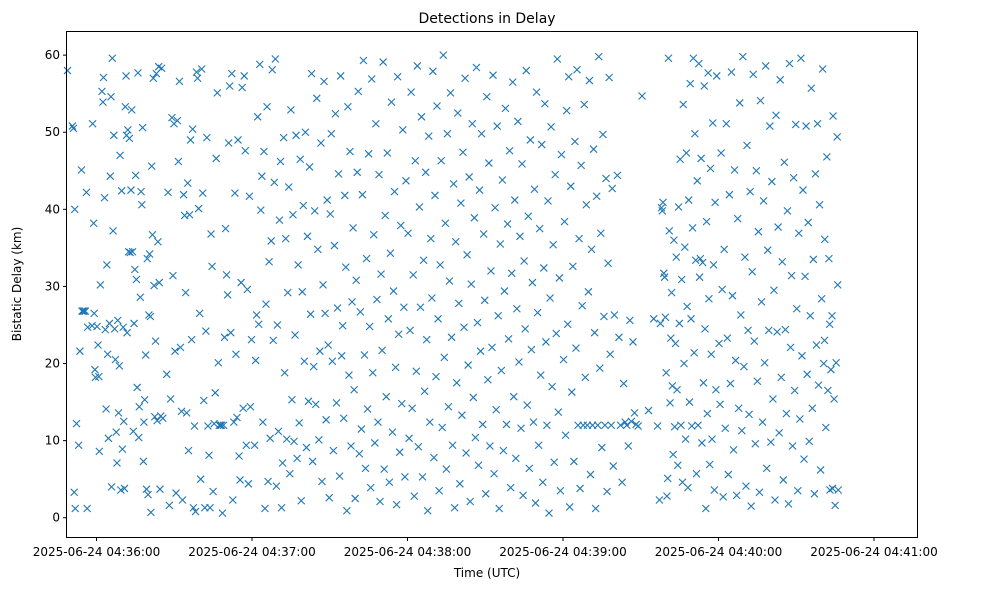  Describe the element at coordinates (562, 552) in the screenshot. I see `x-tick-label: 2025-06-24 04:39:00` at that location.